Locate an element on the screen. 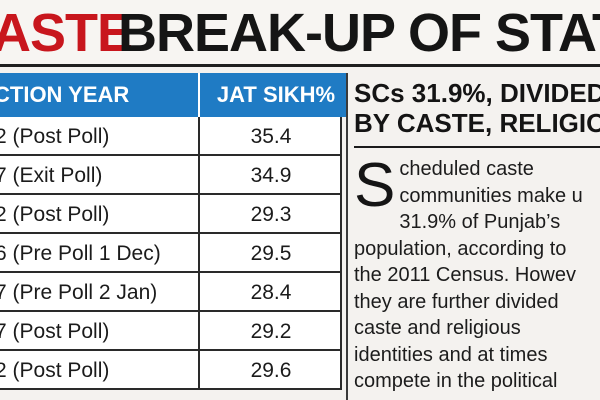  sidebar-heading: SCs 31.9%, DIVIDED BY CASTE, RELIGIO is located at coordinates (477, 108).